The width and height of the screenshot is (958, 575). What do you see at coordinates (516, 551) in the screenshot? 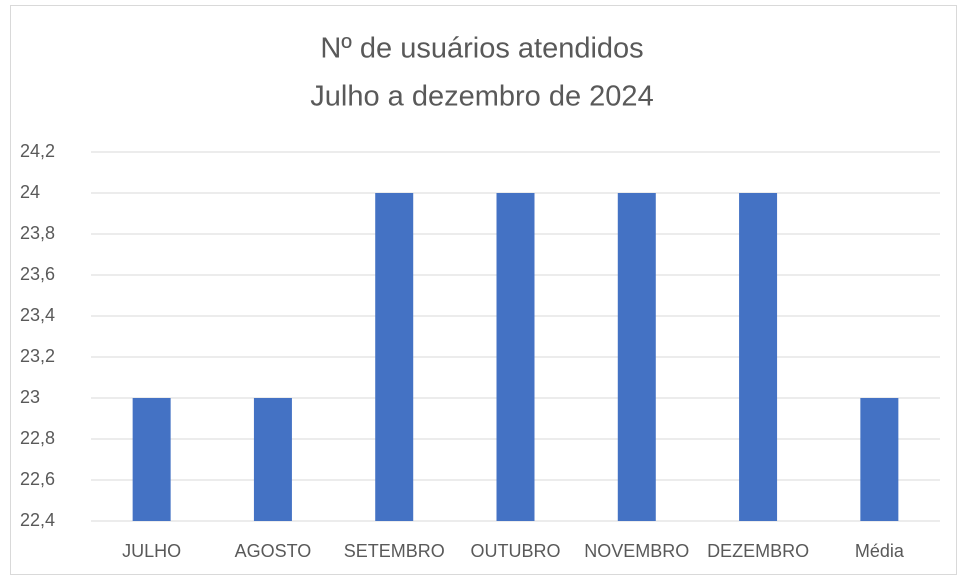
I see `x-tick-label: OUTUBRO` at bounding box center [516, 551].